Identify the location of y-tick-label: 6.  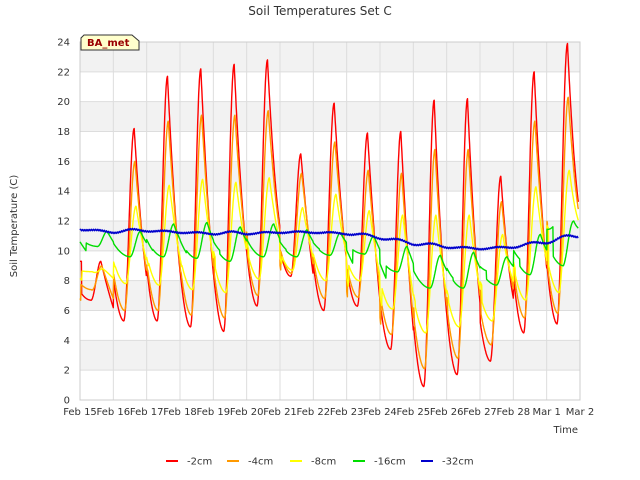
(67, 311).